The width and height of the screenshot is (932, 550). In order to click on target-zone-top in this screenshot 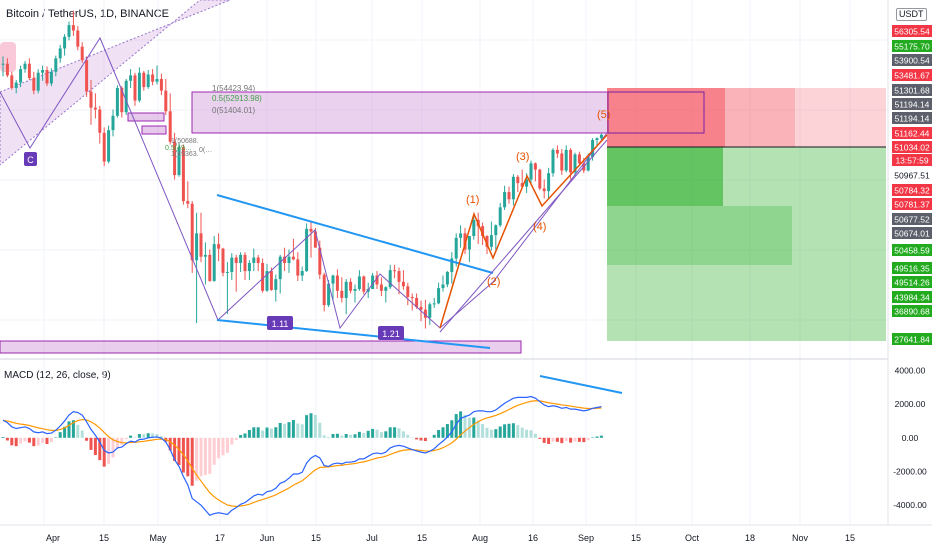, I will do `click(804, 176)`.